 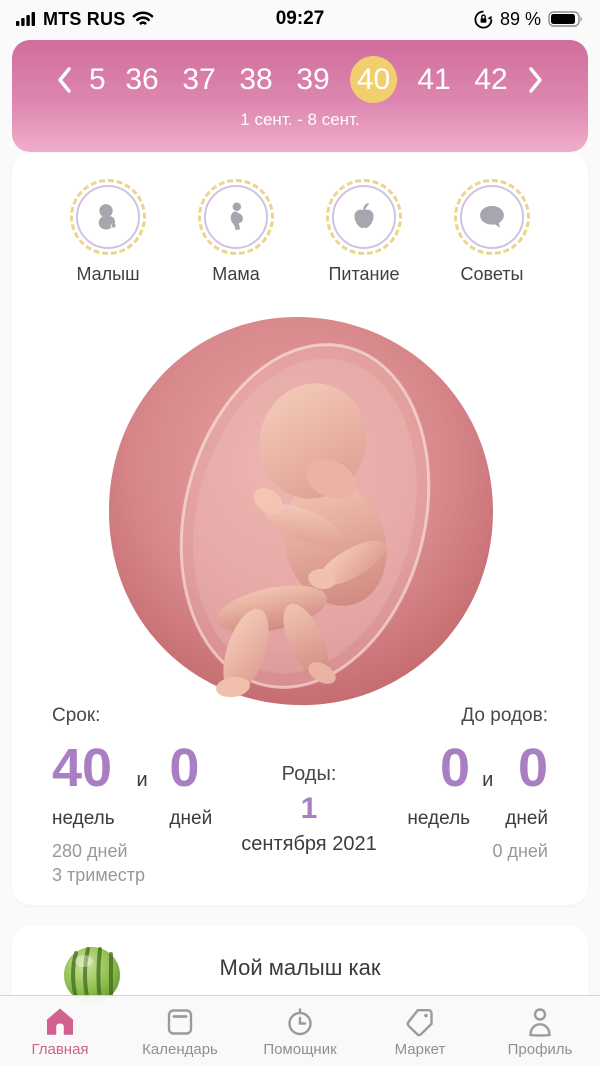 What do you see at coordinates (483, 19) in the screenshot?
I see `orientation-lock-icon` at bounding box center [483, 19].